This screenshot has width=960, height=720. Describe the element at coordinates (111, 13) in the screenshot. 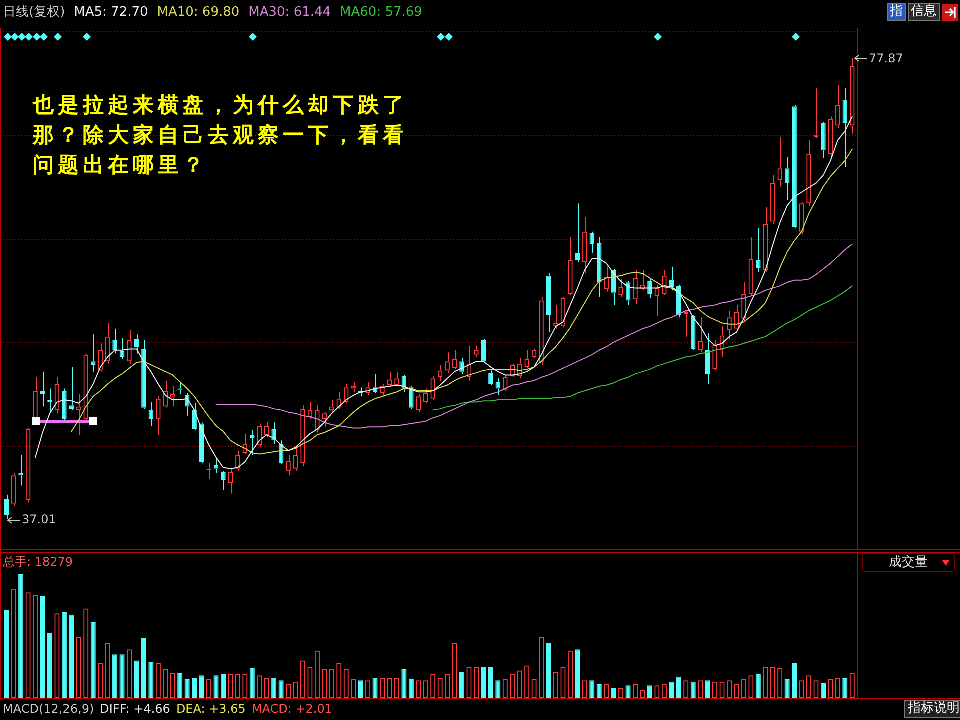

I see `text: MA5: 72.70` at that location.